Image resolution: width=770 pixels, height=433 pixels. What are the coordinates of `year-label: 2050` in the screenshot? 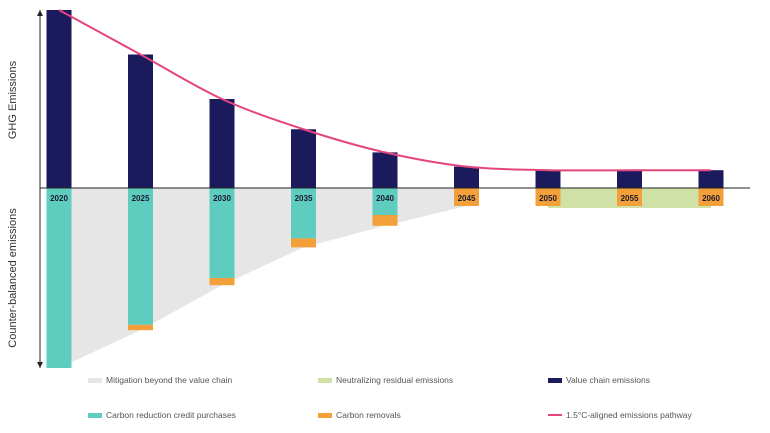 It's located at (548, 198).